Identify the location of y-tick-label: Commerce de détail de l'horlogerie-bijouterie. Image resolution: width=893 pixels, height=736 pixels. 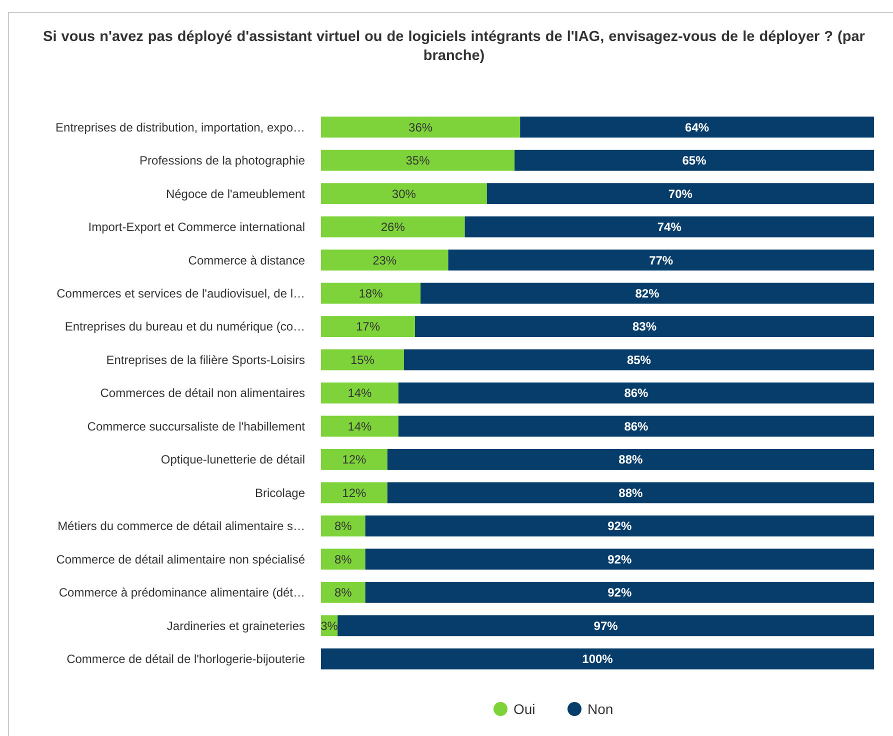
(186, 659).